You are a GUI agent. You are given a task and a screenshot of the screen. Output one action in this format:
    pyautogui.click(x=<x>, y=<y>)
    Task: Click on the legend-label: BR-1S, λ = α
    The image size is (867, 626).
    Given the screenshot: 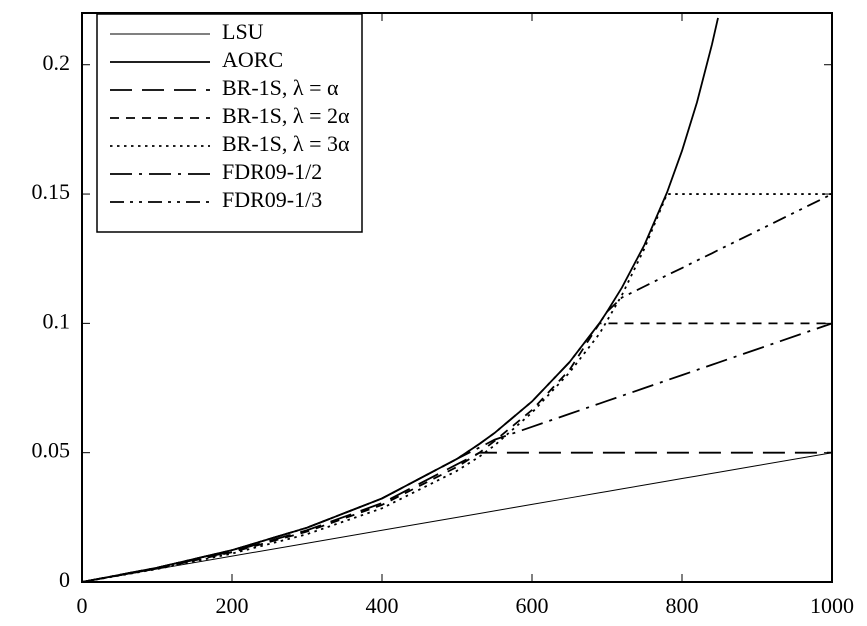 What is the action you would take?
    pyautogui.click(x=280, y=87)
    